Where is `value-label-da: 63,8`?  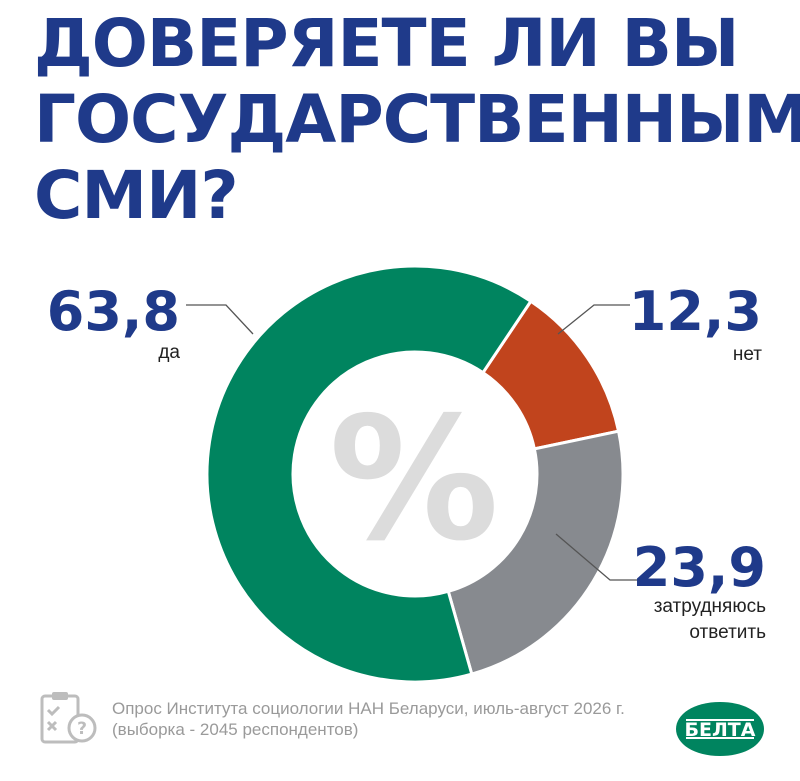 value-label-da: 63,8 is located at coordinates (113, 311).